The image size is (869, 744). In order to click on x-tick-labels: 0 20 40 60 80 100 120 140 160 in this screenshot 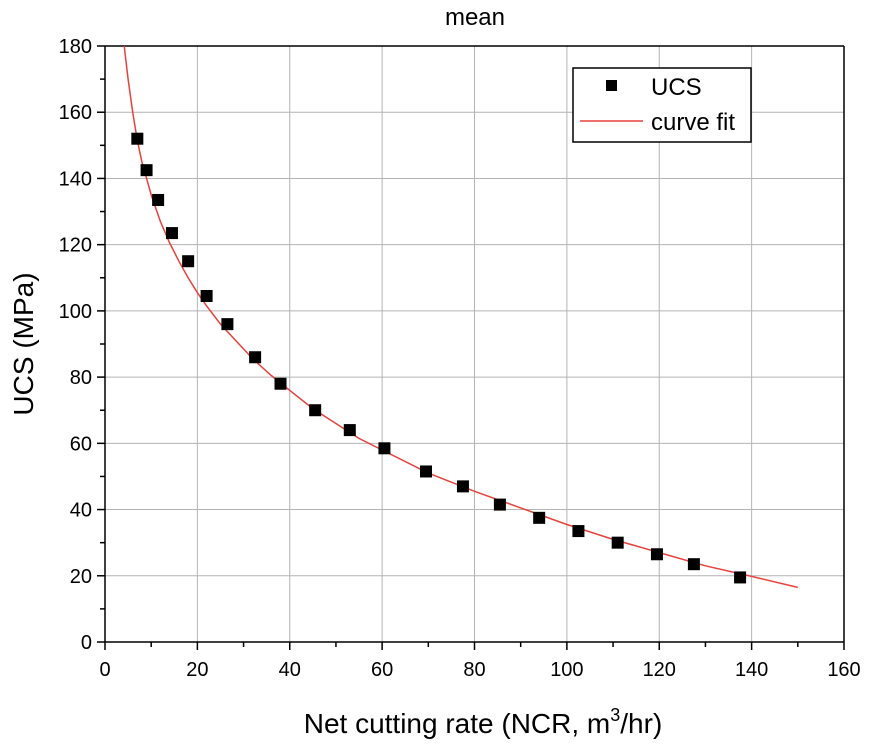, I will do `click(479, 670)`.